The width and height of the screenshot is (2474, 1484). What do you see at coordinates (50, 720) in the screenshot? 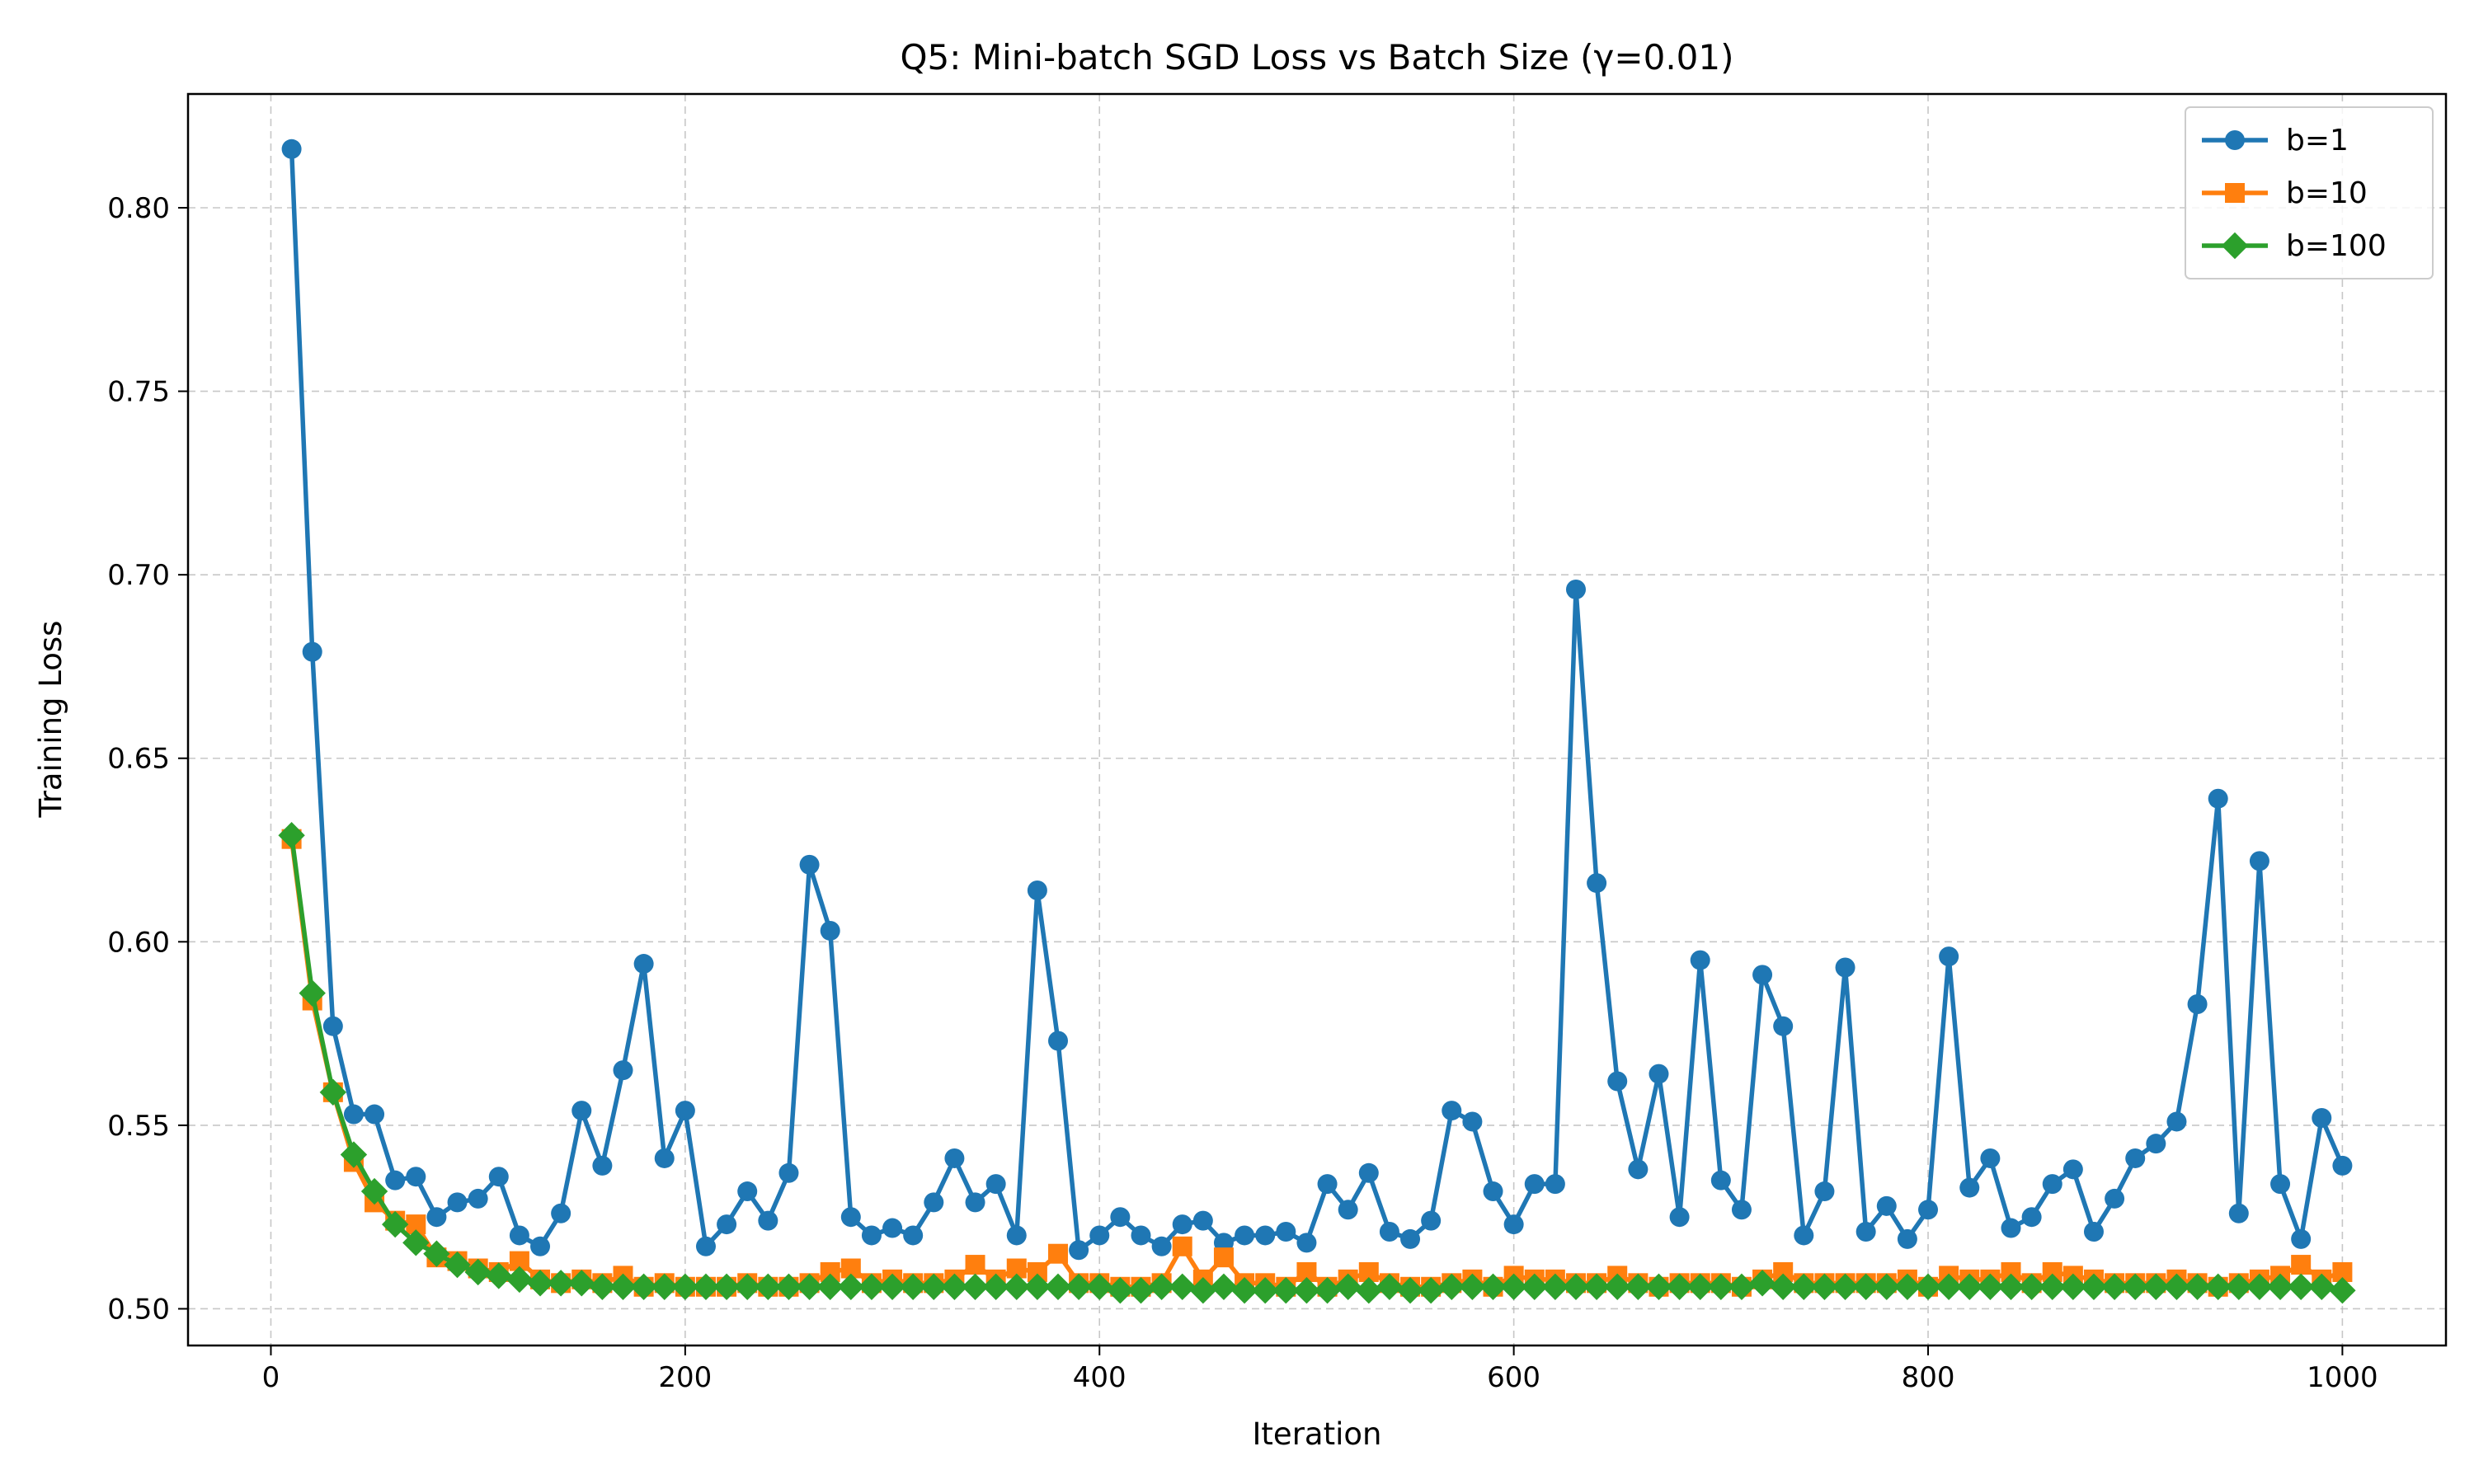
I see `y-axis-label: Training Loss` at bounding box center [50, 720].